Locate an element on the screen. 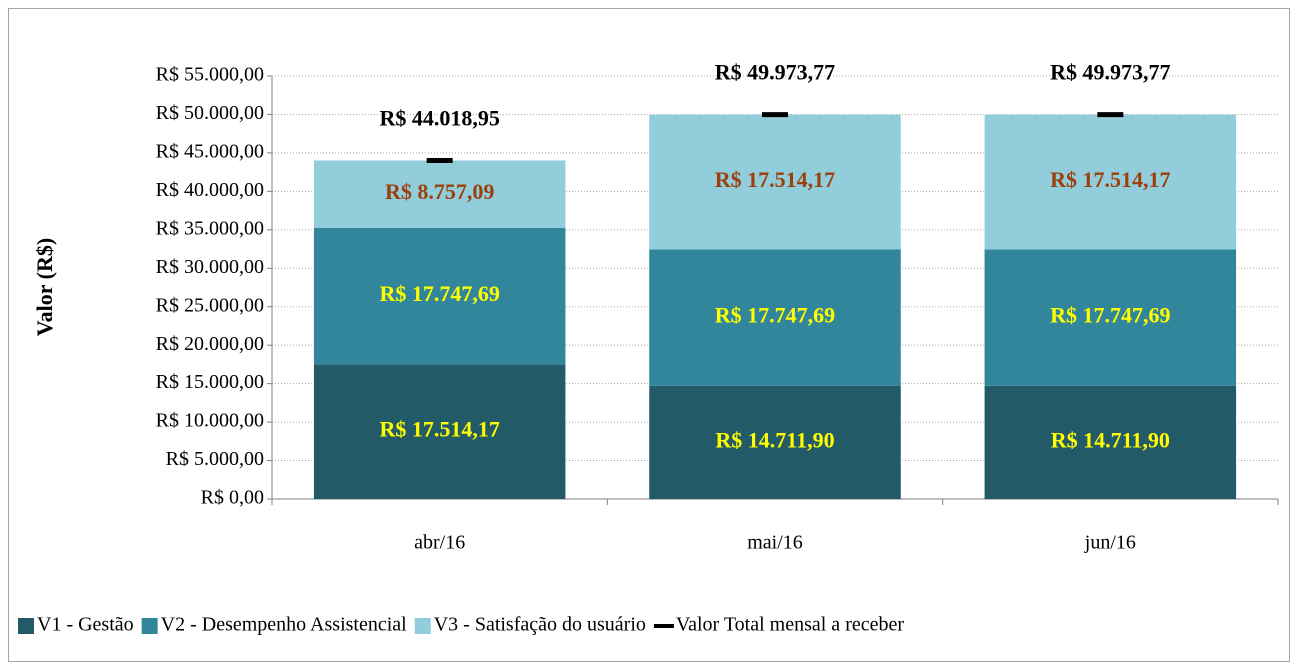 The height and width of the screenshot is (670, 1298). y-tick-label: R$ 45.000,00 is located at coordinates (210, 152).